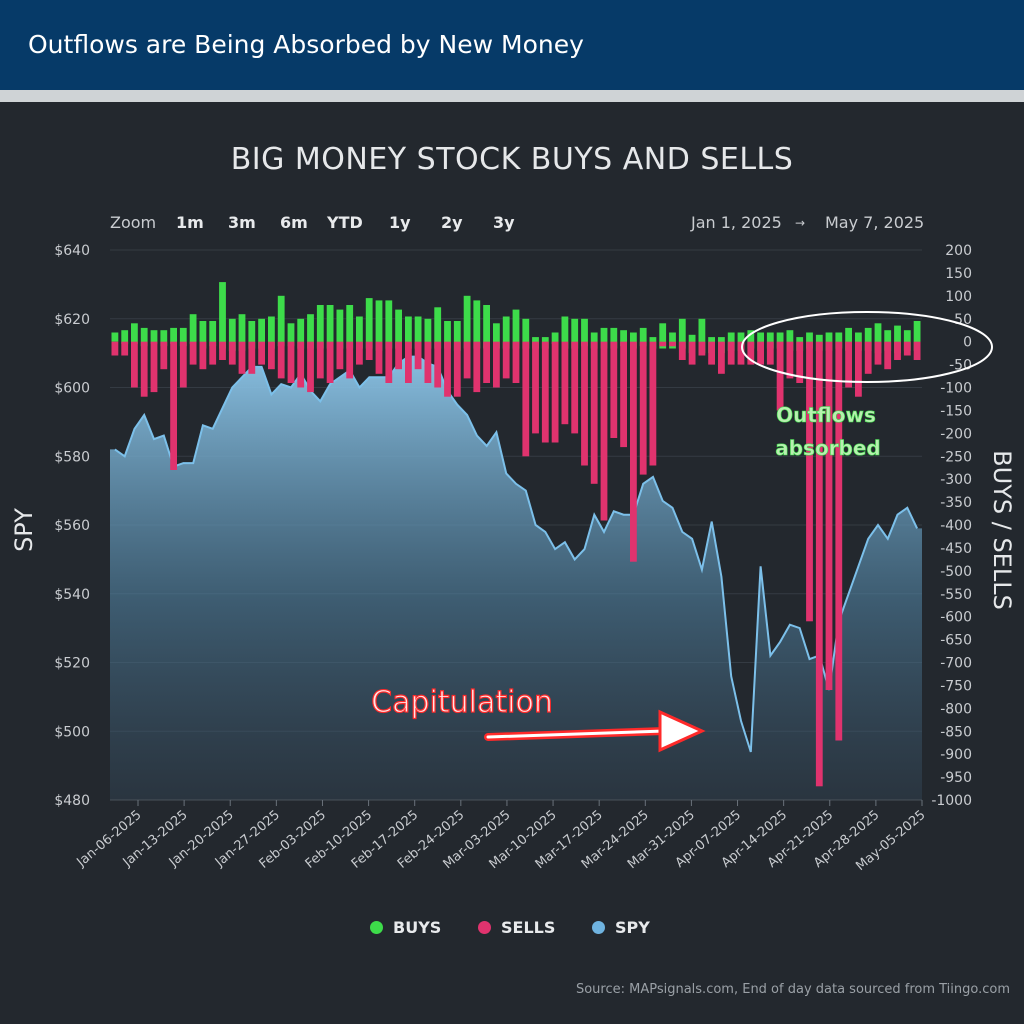  What do you see at coordinates (956, 503) in the screenshot?
I see `right-axis-tick: -350` at bounding box center [956, 503].